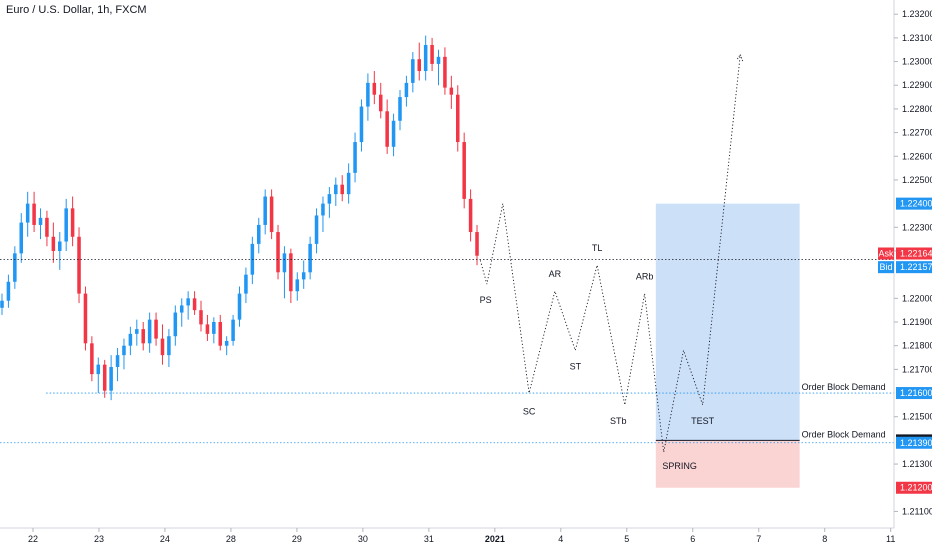 Image resolution: width=932 pixels, height=550 pixels. Describe the element at coordinates (727, 345) in the screenshot. I see `position-zones` at that location.